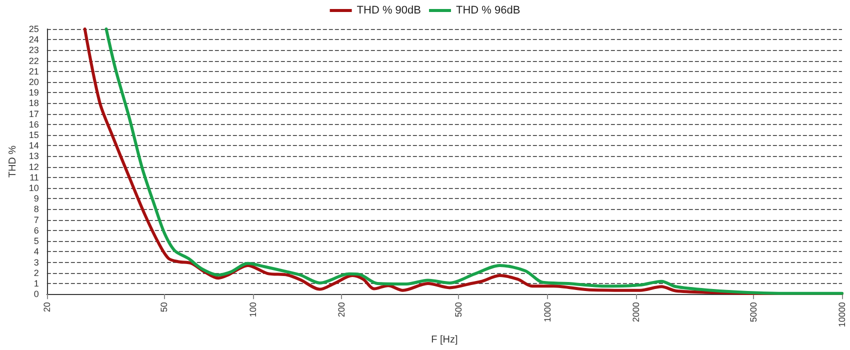 The width and height of the screenshot is (850, 350). What do you see at coordinates (33, 39) in the screenshot?
I see `y-tick-label: 24` at bounding box center [33, 39].